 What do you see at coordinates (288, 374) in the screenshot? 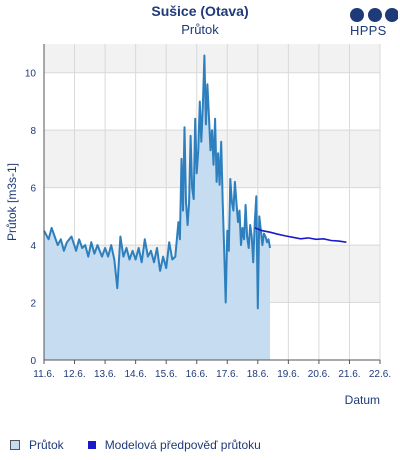
I see `x-tick-label: 19.6.` at bounding box center [288, 374].